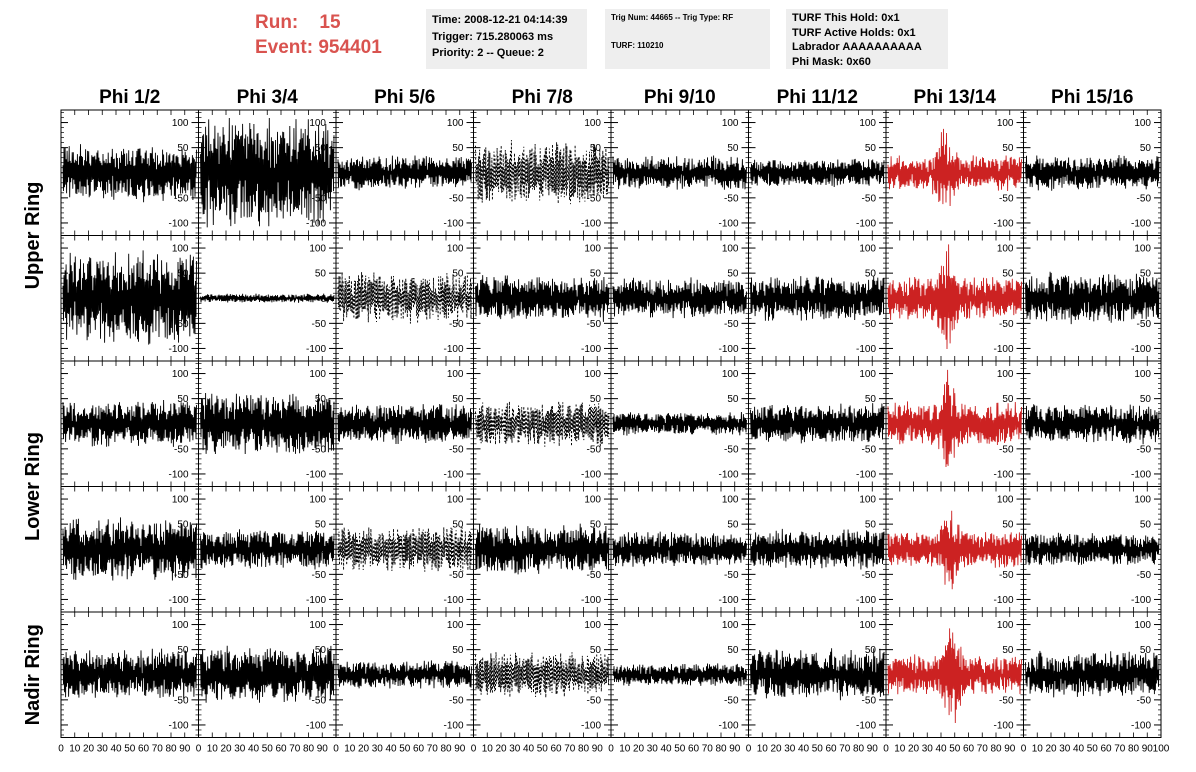 The height and width of the screenshot is (772, 1196). I want to click on x-tick-label: 20, so click(639, 749).